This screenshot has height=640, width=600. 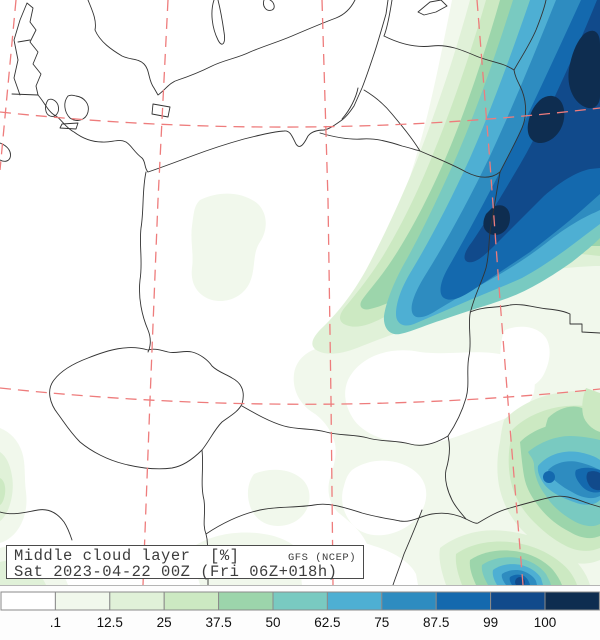 What do you see at coordinates (345, 425) in the screenshot?
I see `border-poland-slovakia` at bounding box center [345, 425].